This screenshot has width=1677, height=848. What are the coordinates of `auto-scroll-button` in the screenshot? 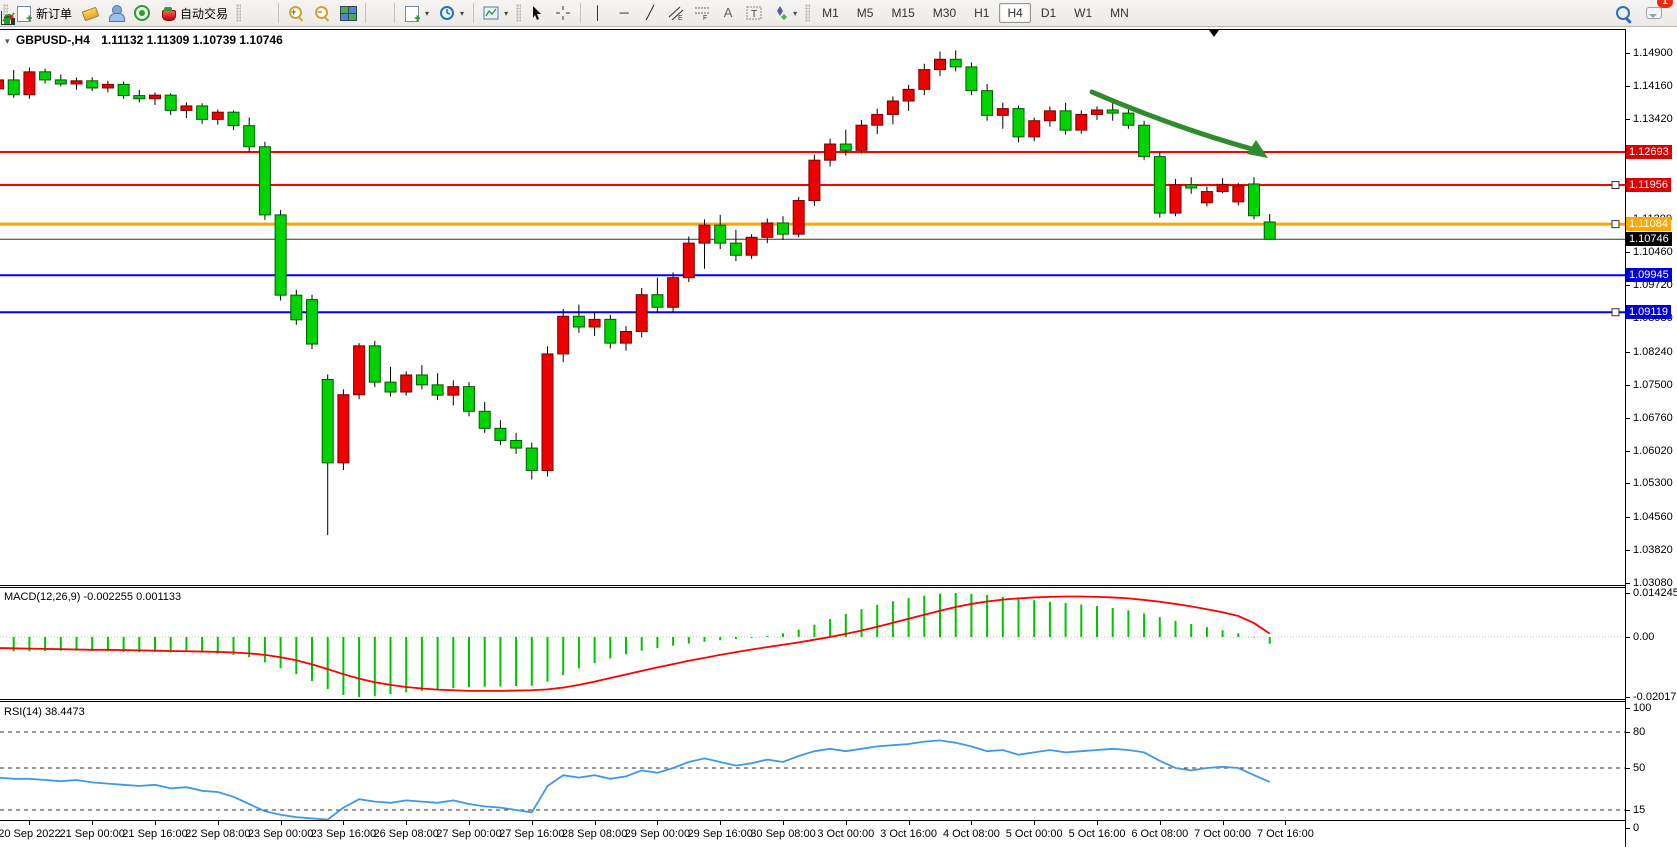 It's located at (195, 13).